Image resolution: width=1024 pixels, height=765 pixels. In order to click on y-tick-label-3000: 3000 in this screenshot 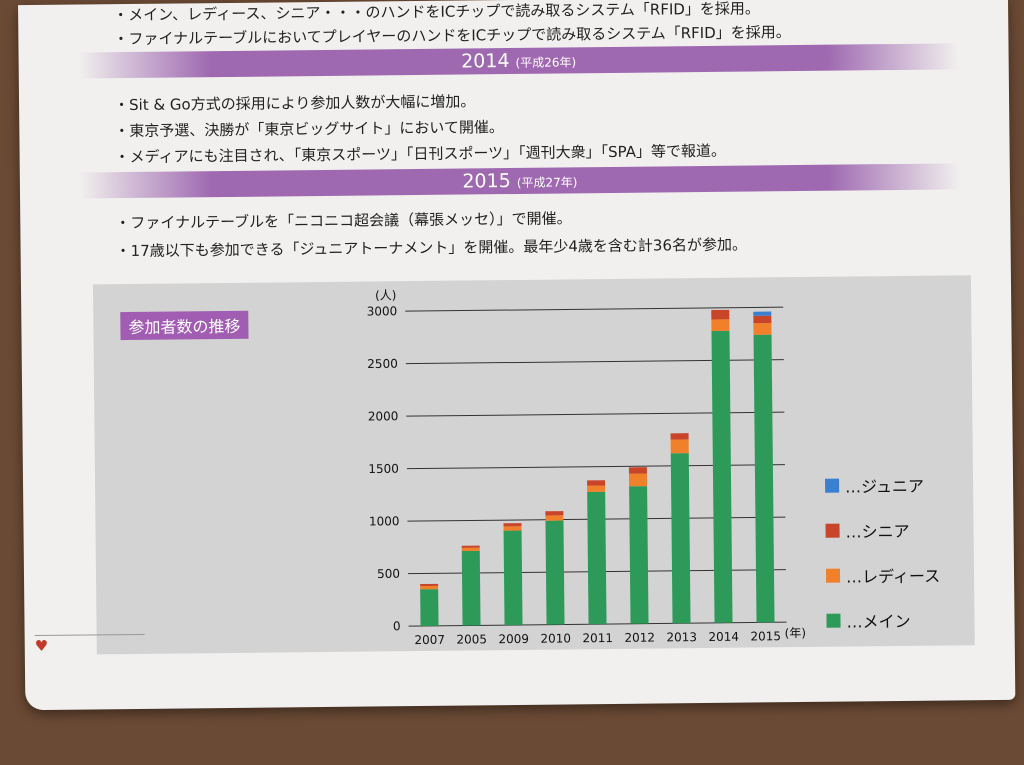, I will do `click(382, 311)`.